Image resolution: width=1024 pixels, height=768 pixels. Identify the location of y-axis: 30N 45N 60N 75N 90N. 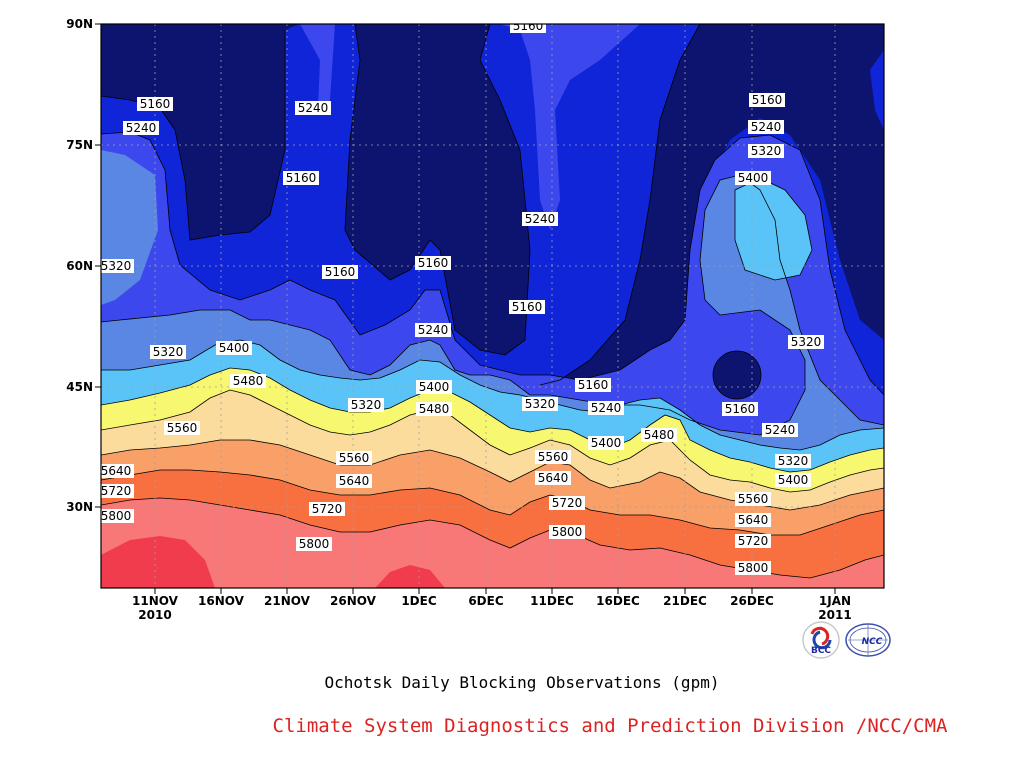
(83, 265).